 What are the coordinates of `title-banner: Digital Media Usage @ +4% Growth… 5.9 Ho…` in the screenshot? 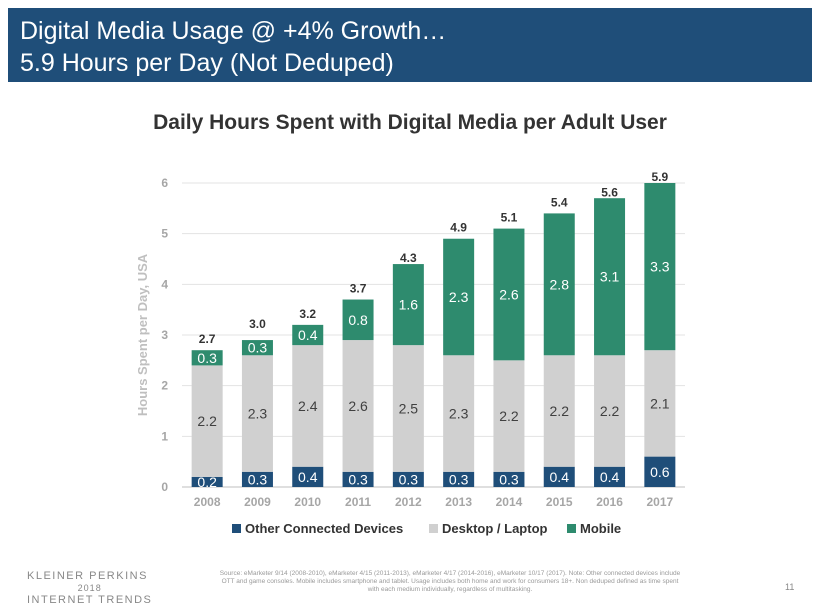 It's located at (410, 45).